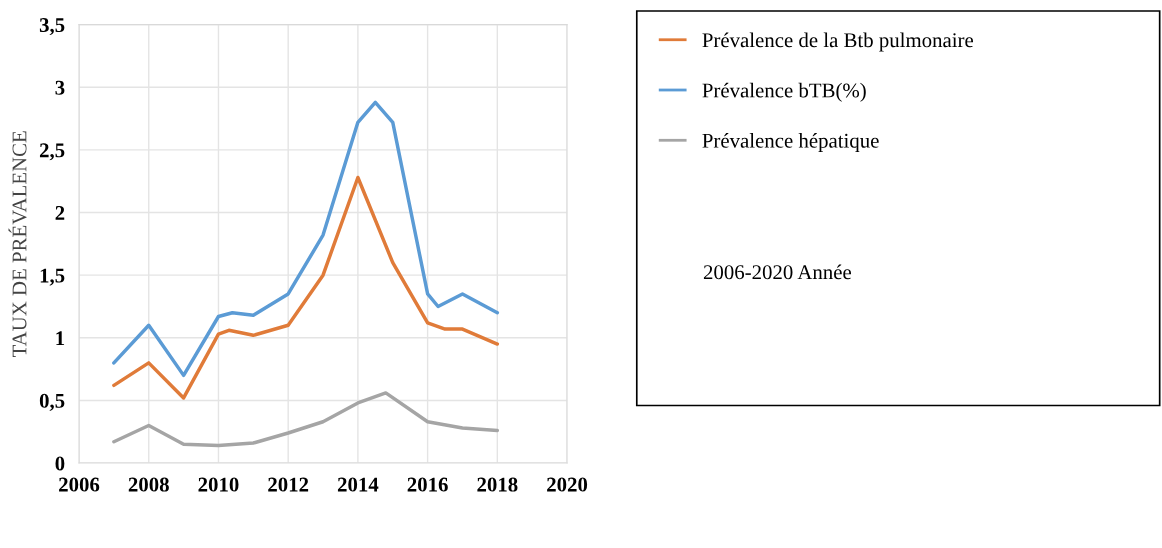  What do you see at coordinates (288, 484) in the screenshot?
I see `x-tick-label: 2012` at bounding box center [288, 484].